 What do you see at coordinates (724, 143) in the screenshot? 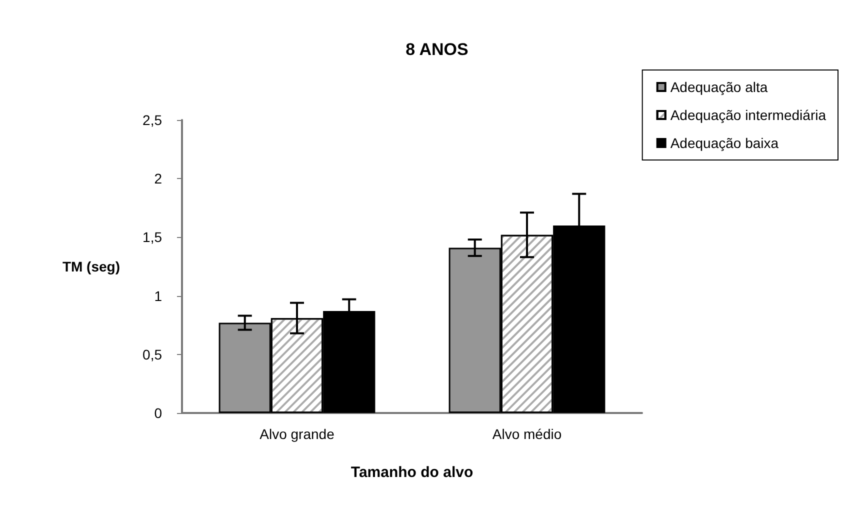
I see `legend-label: Adequação baixa` at bounding box center [724, 143].